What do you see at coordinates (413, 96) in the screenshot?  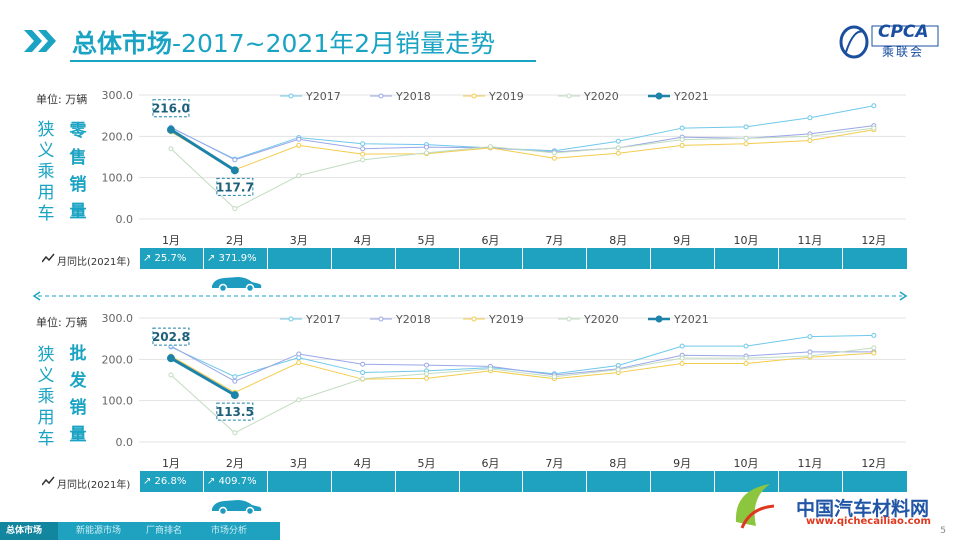 I see `legend-label: Y2018` at bounding box center [413, 96].